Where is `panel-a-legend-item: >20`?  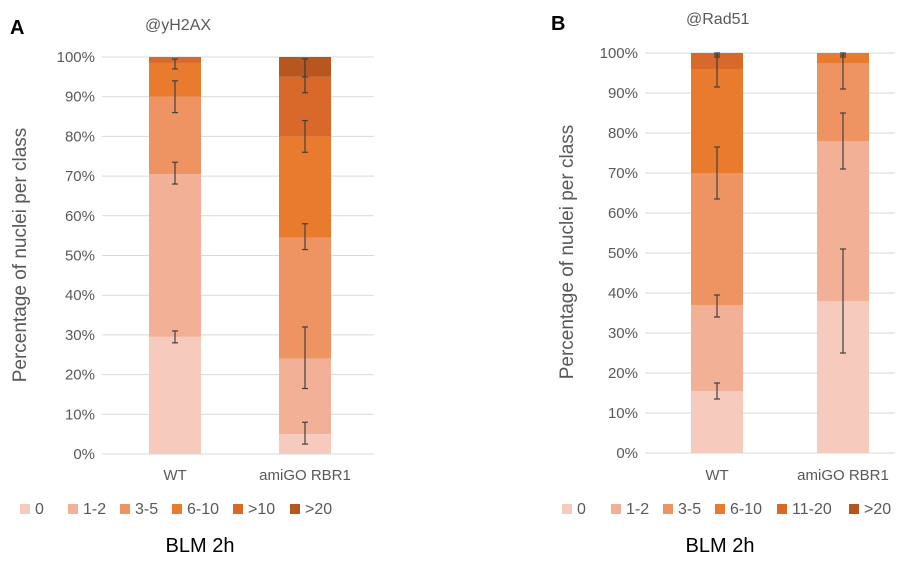 panel-a-legend-item: >20 is located at coordinates (311, 509).